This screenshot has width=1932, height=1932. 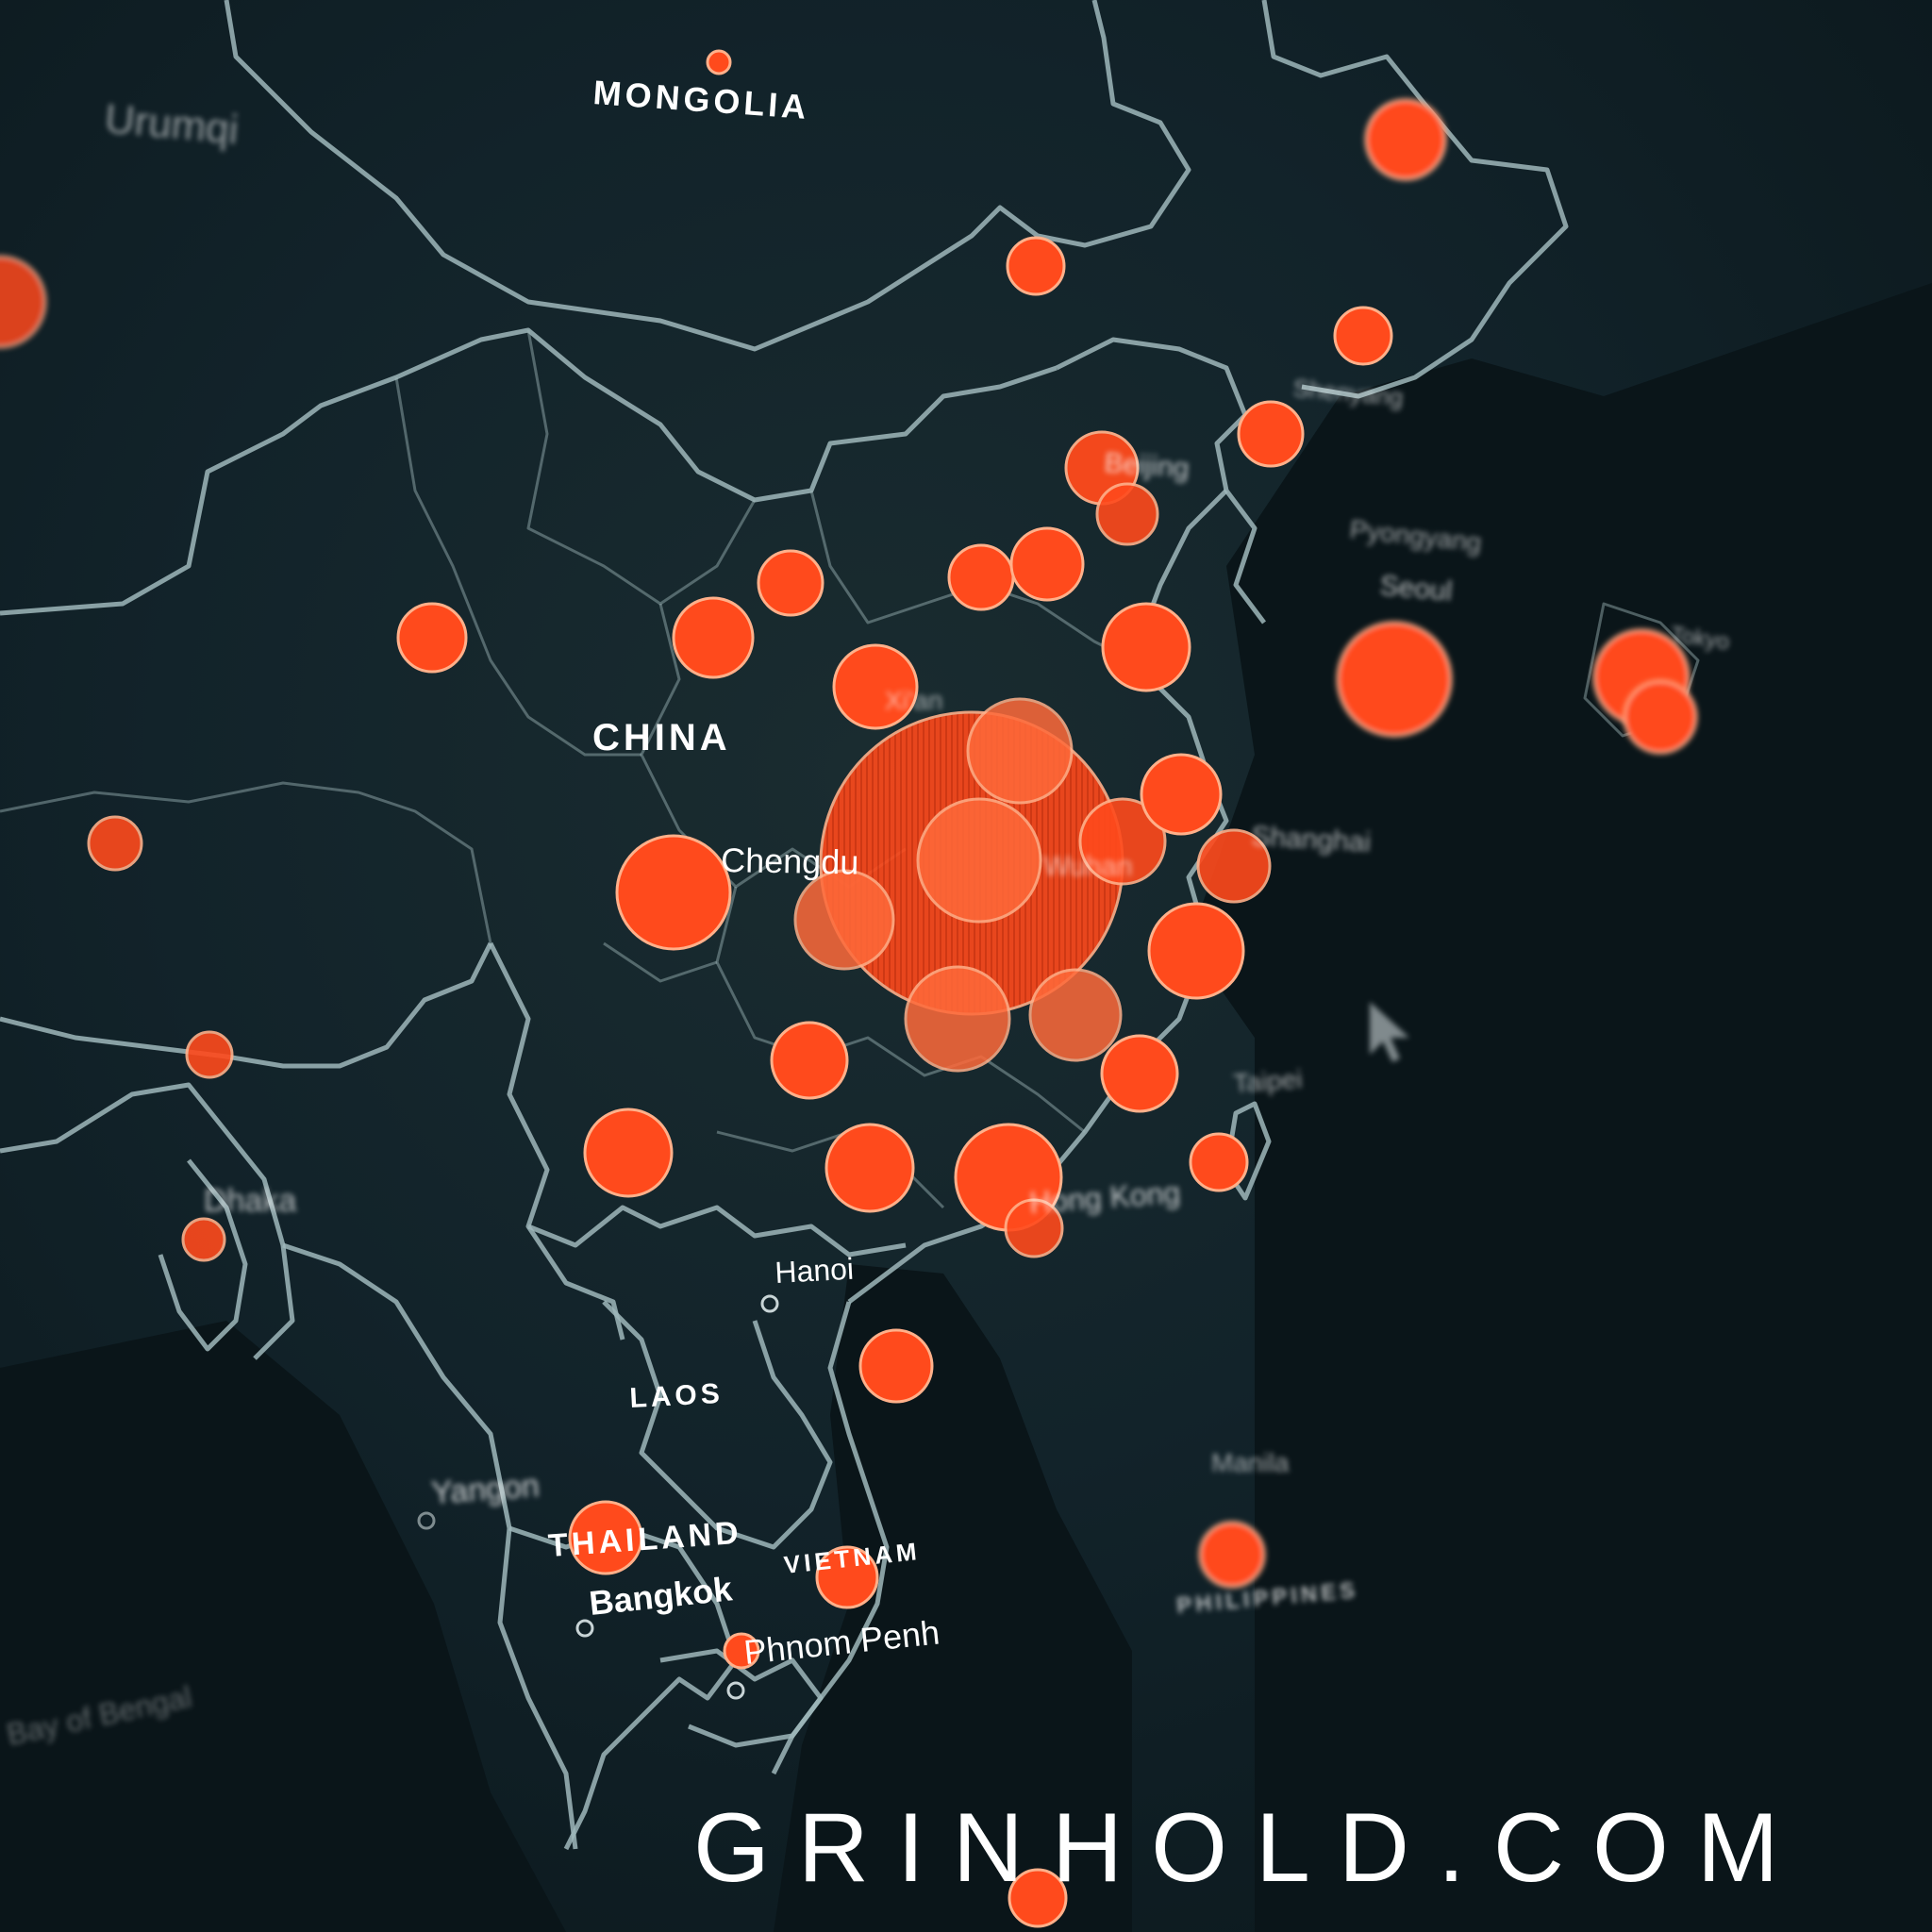 What do you see at coordinates (717, 1231) in the screenshot?
I see `border-china-south` at bounding box center [717, 1231].